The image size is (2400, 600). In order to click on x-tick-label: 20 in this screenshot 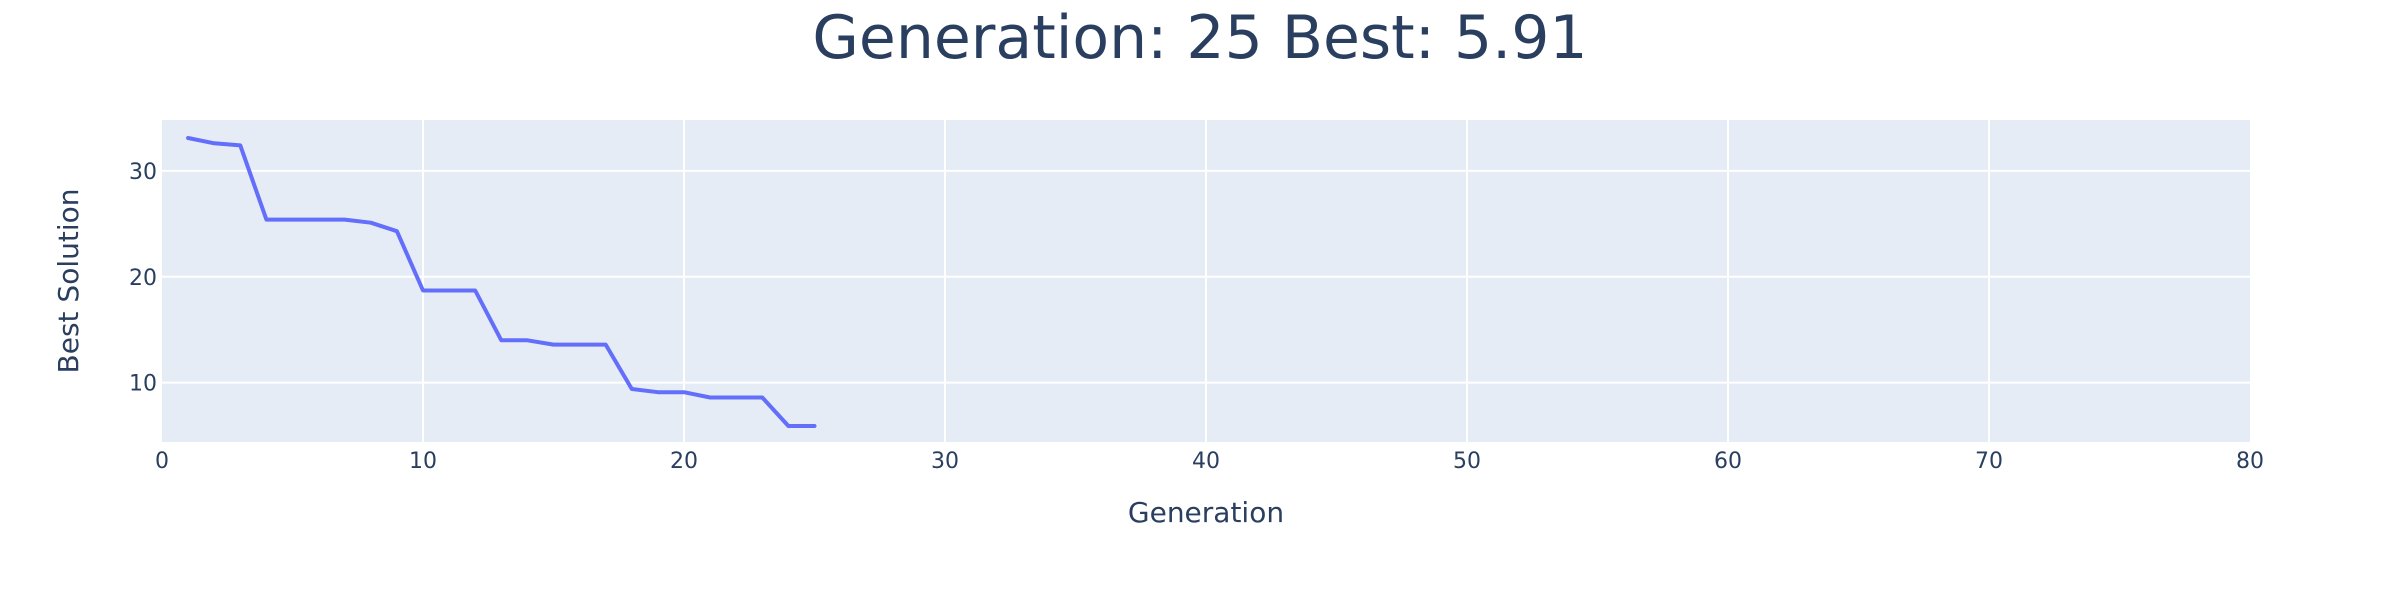, I will do `click(684, 461)`.